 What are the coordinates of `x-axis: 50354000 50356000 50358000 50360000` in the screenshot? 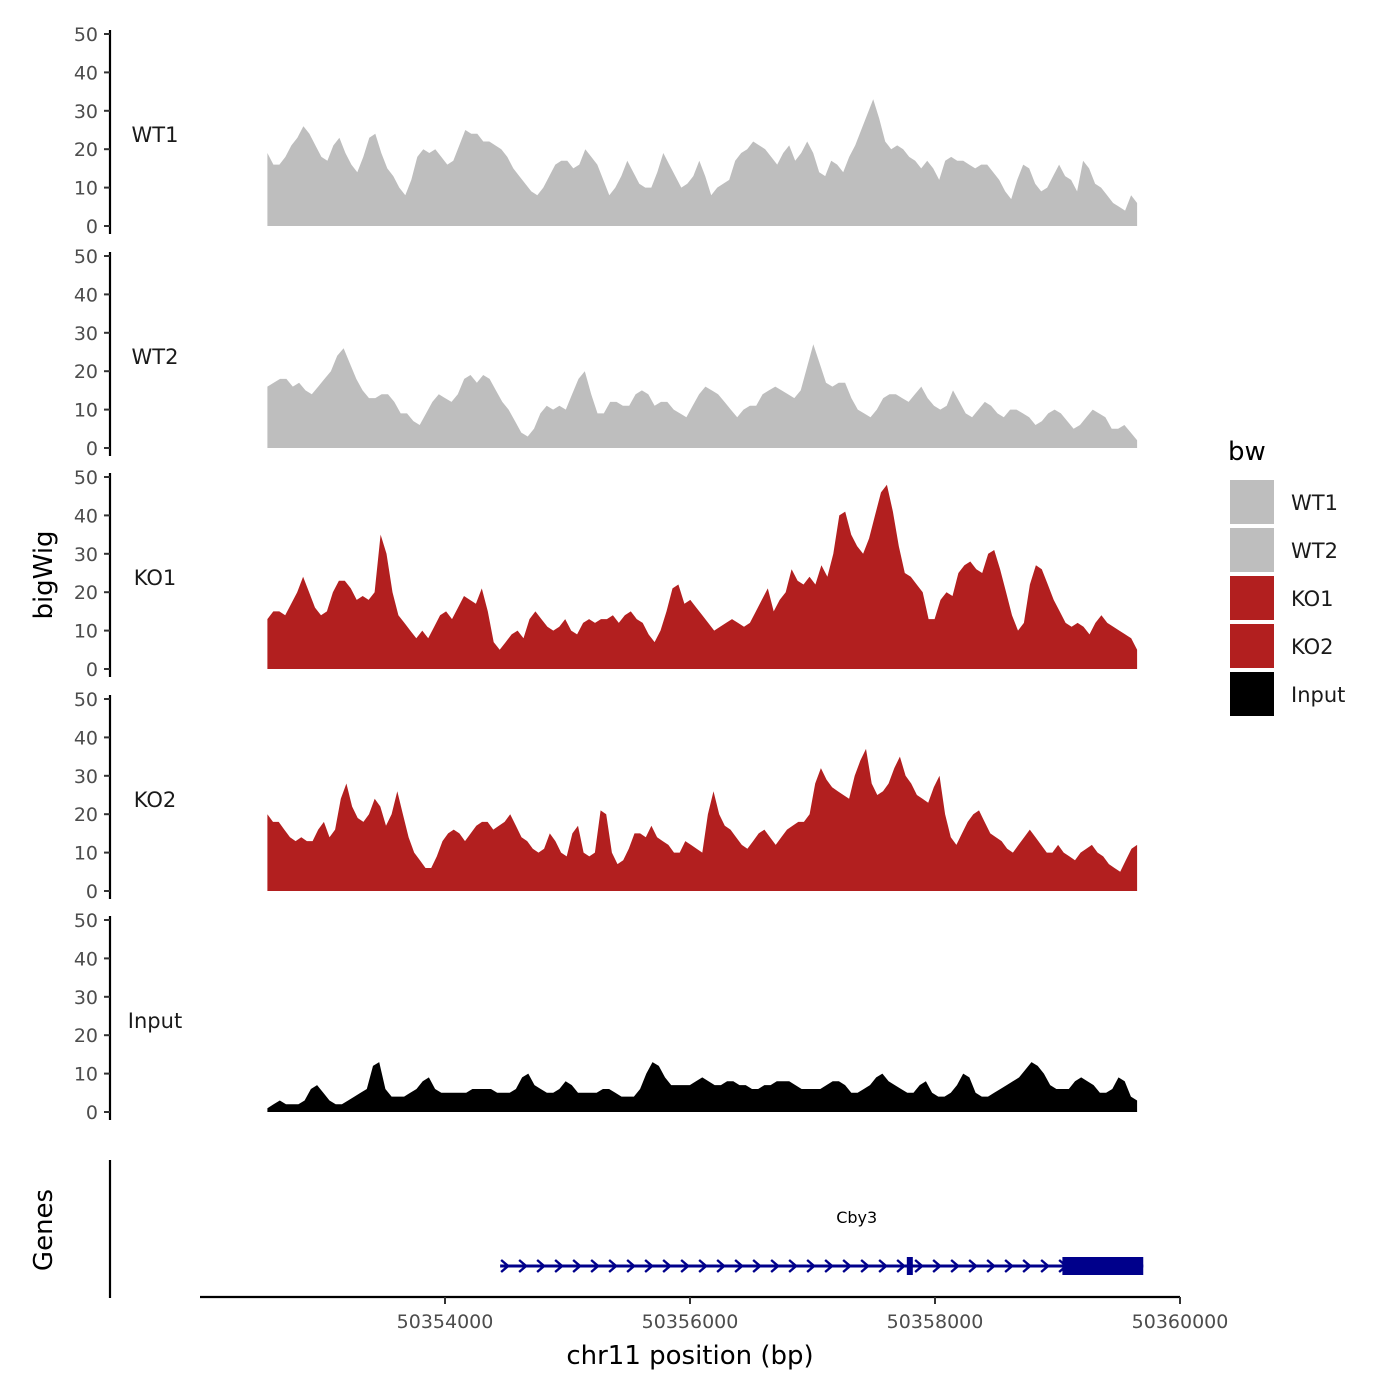 It's located at (714, 1314).